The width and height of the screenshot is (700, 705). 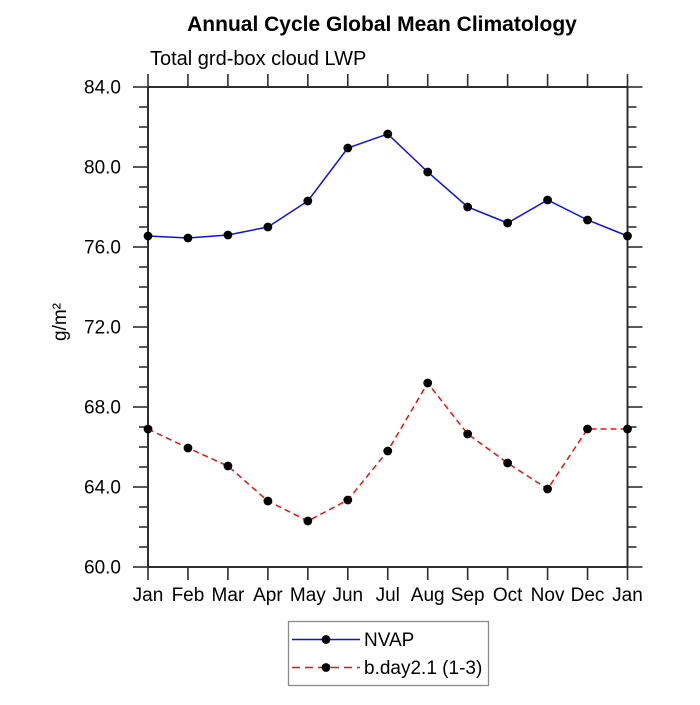 What do you see at coordinates (423, 668) in the screenshot?
I see `legend-label: b.day2.1 (1-3)` at bounding box center [423, 668].